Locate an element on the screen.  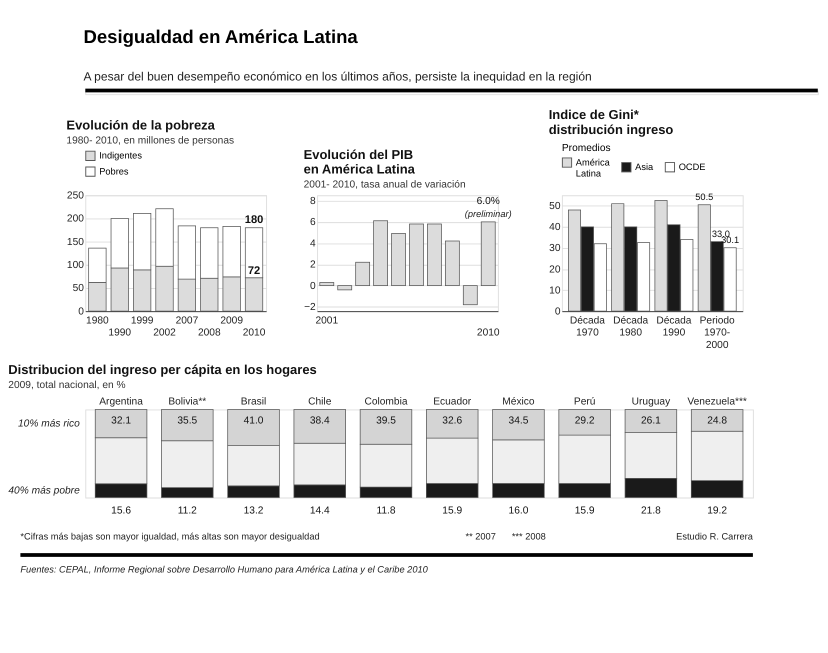
text: *** 2008 is located at coordinates (529, 536).